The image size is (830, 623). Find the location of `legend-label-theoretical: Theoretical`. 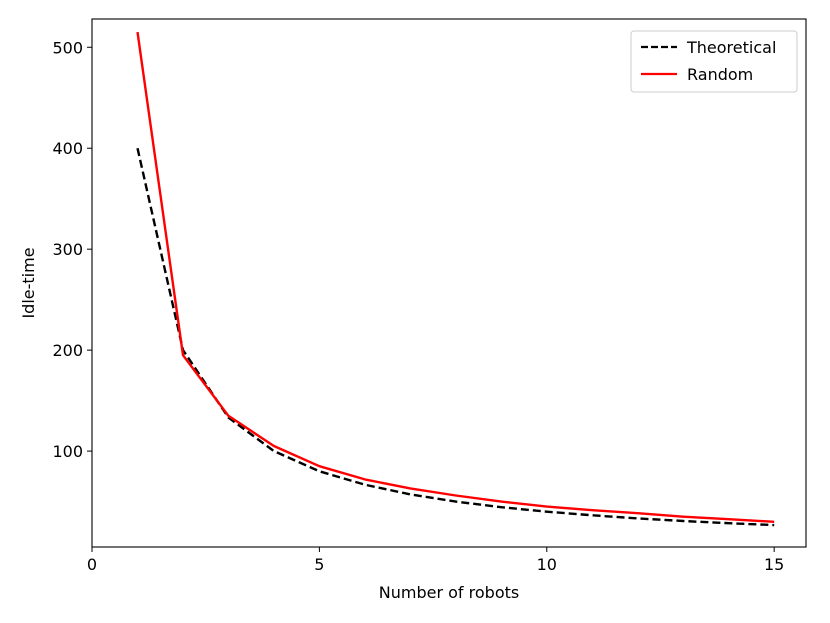

legend-label-theoretical: Theoretical is located at coordinates (731, 47).